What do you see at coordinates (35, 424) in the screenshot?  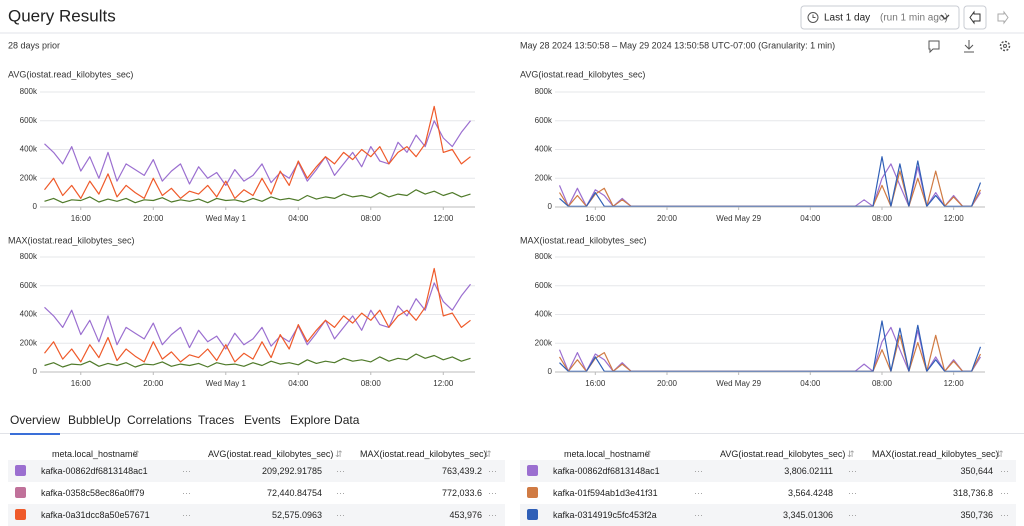 I see `tab: Overview` at bounding box center [35, 424].